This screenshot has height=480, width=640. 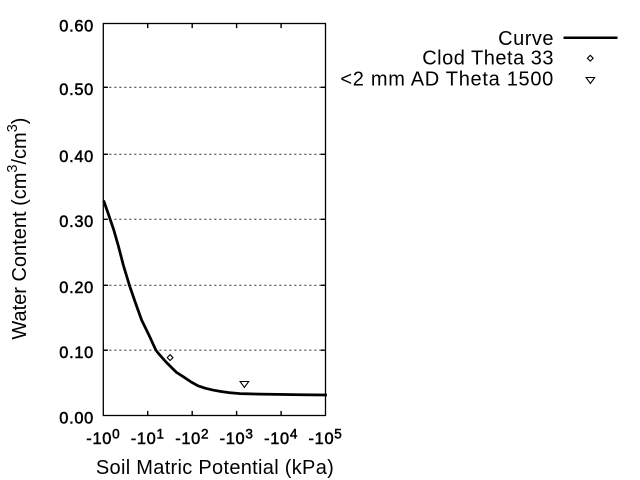 What do you see at coordinates (447, 80) in the screenshot?
I see `svg-text: <2 mm AD Theta 1500` at bounding box center [447, 80].